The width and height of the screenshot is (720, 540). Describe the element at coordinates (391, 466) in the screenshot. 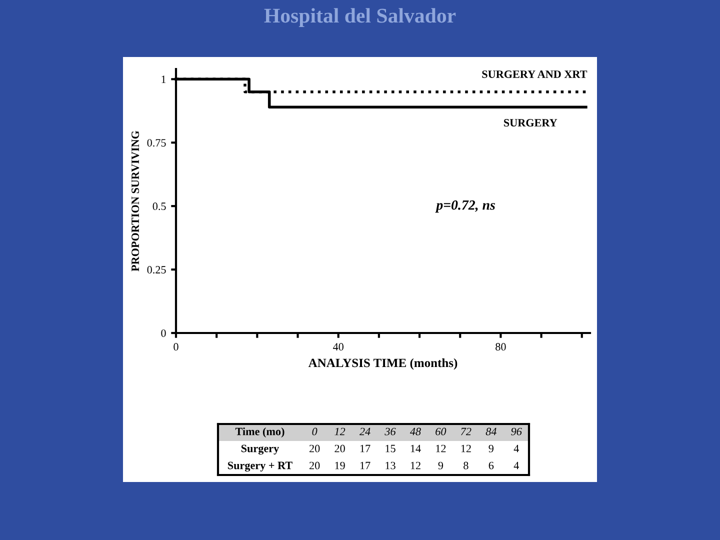

I see `text: 13` at that location.